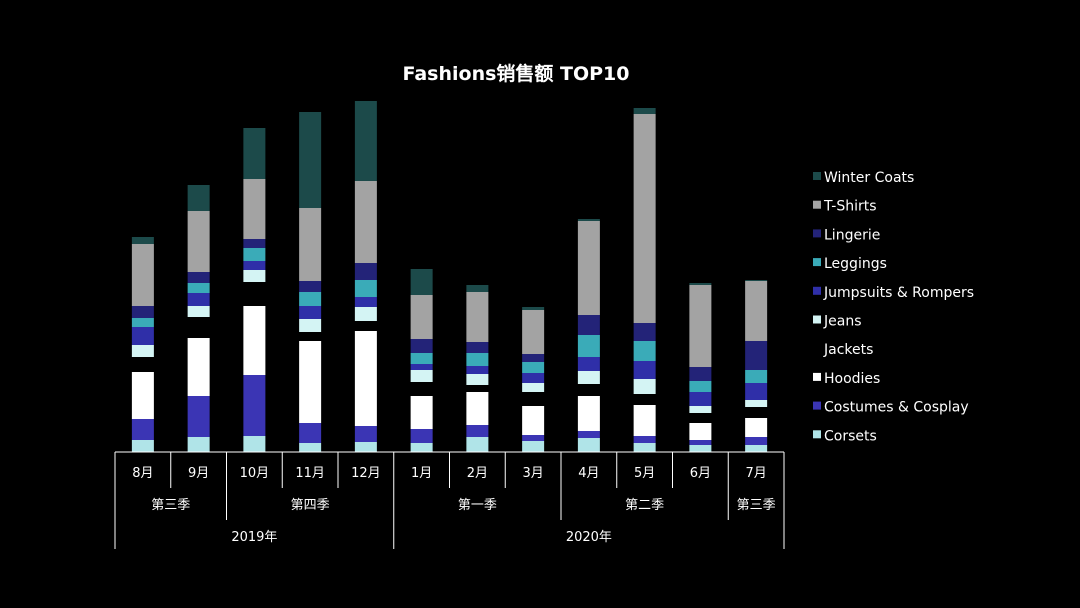 This screenshot has width=1080, height=608. Describe the element at coordinates (755, 473) in the screenshot. I see `month-tick-label: 7月` at that location.